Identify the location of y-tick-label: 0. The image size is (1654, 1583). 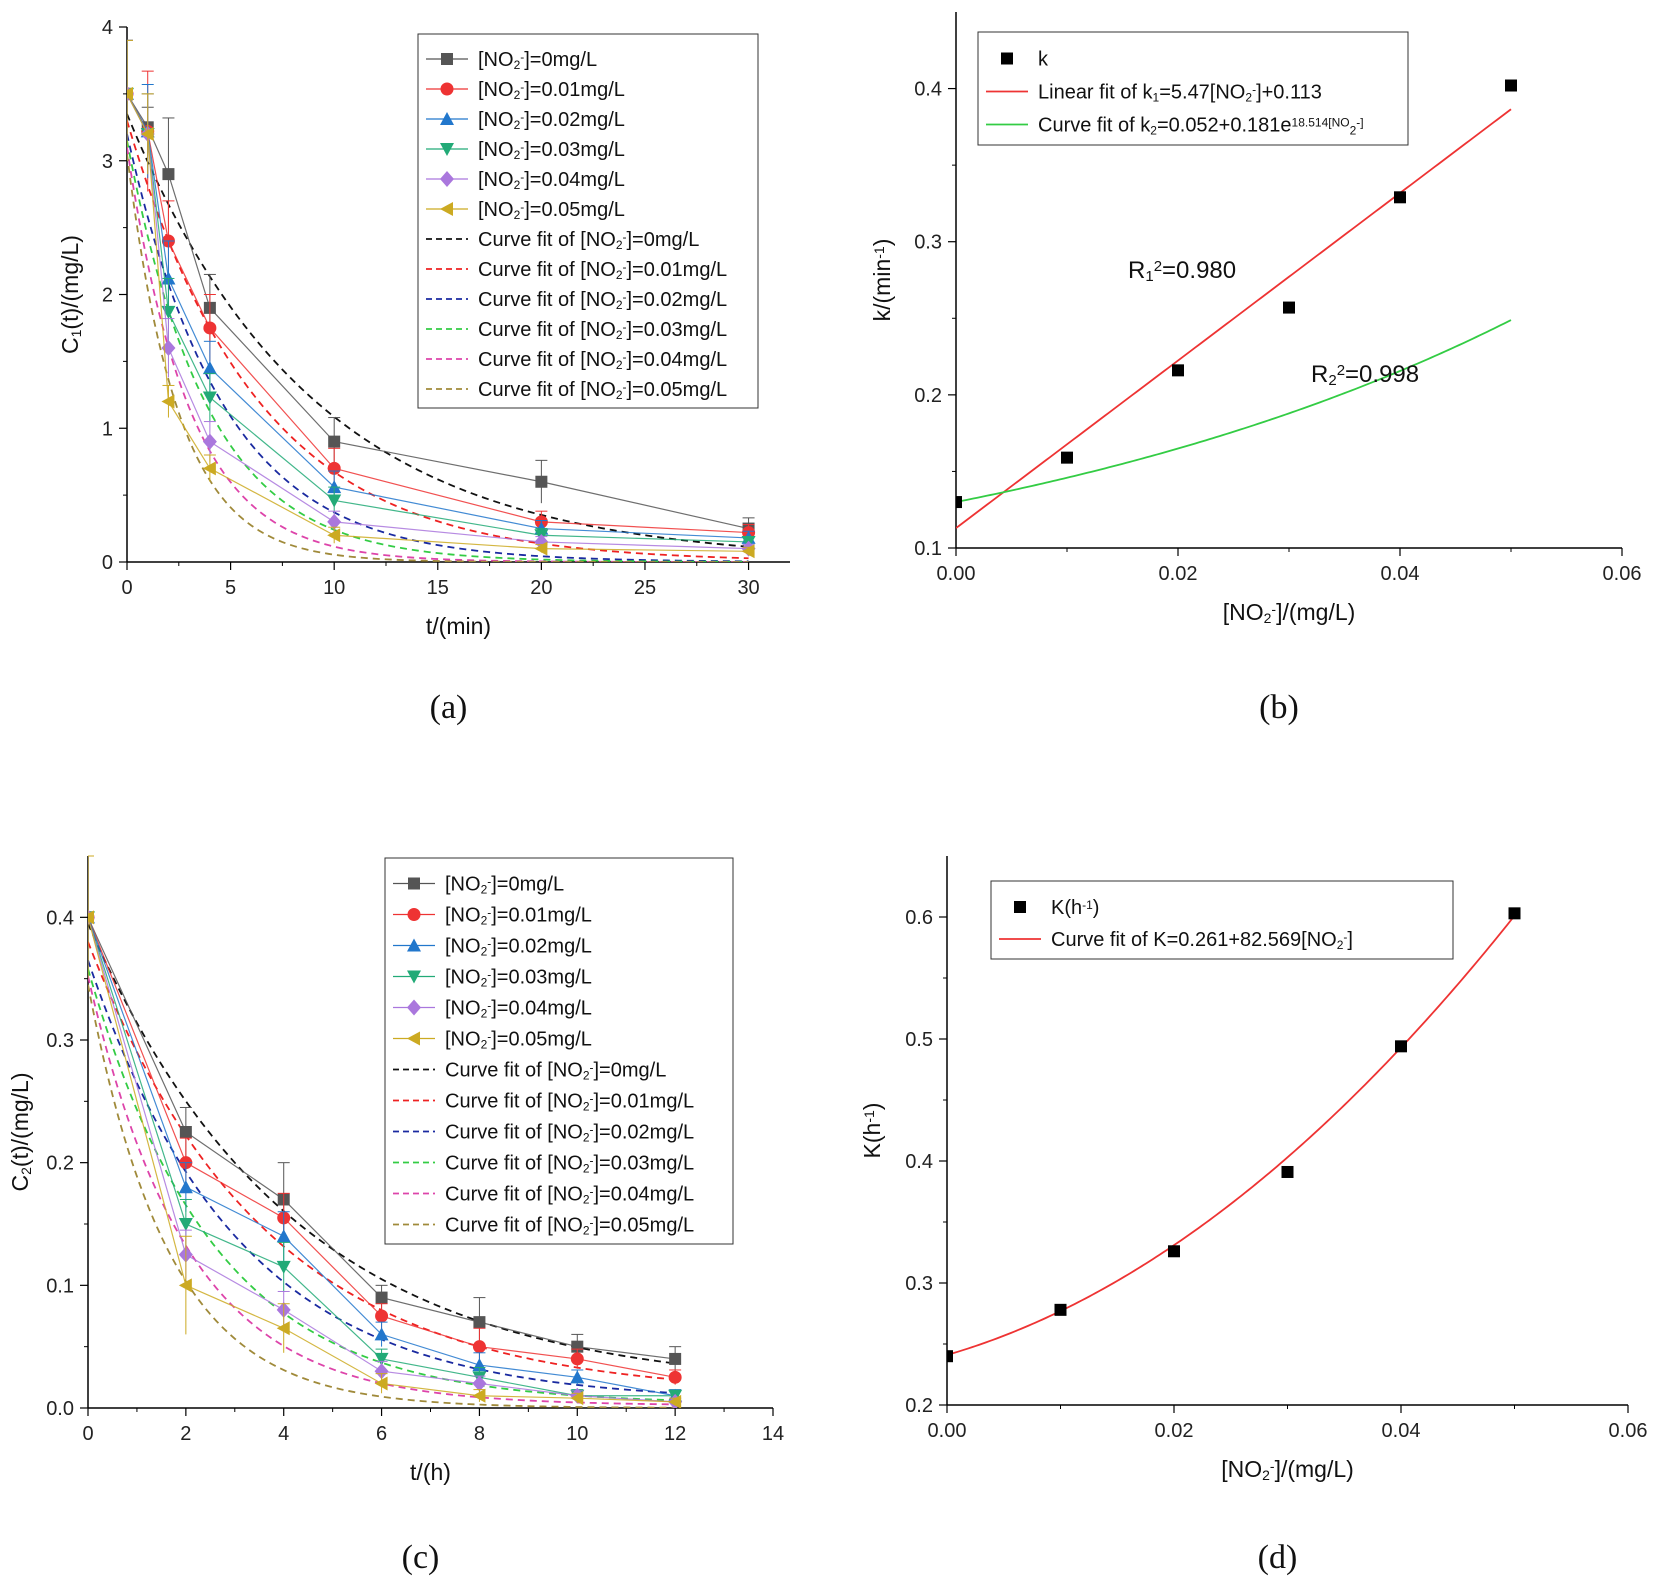
(107, 563).